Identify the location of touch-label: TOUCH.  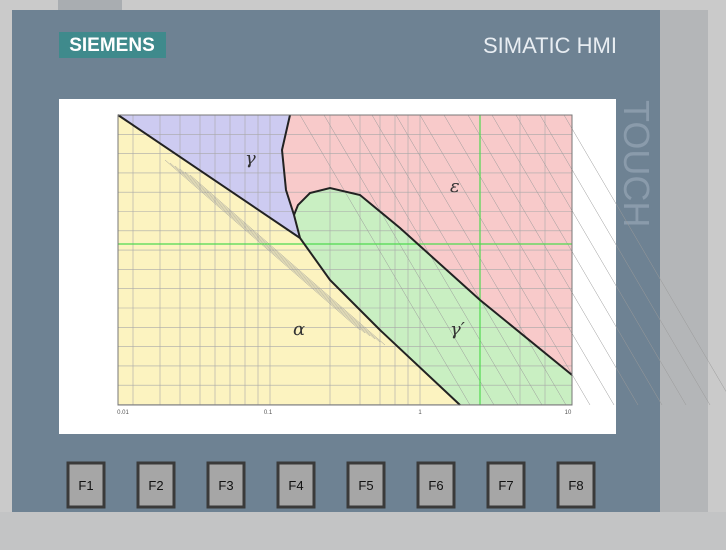
(636, 163).